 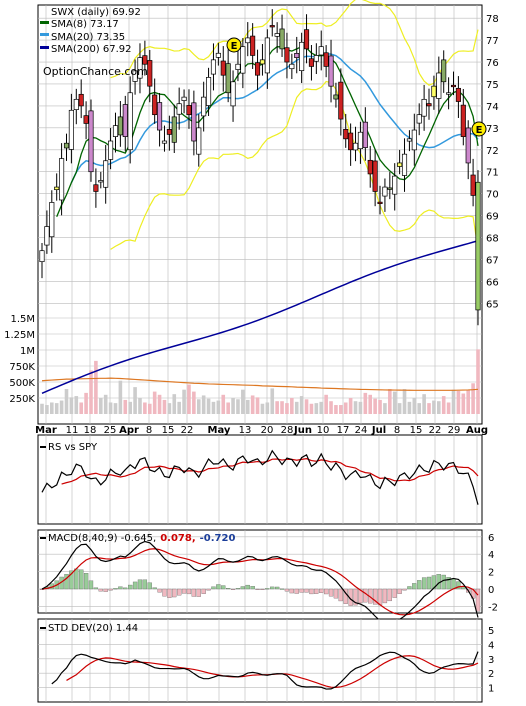 What do you see at coordinates (93, 628) in the screenshot?
I see `stddev-title: STD DEV(20) 1.44` at bounding box center [93, 628].